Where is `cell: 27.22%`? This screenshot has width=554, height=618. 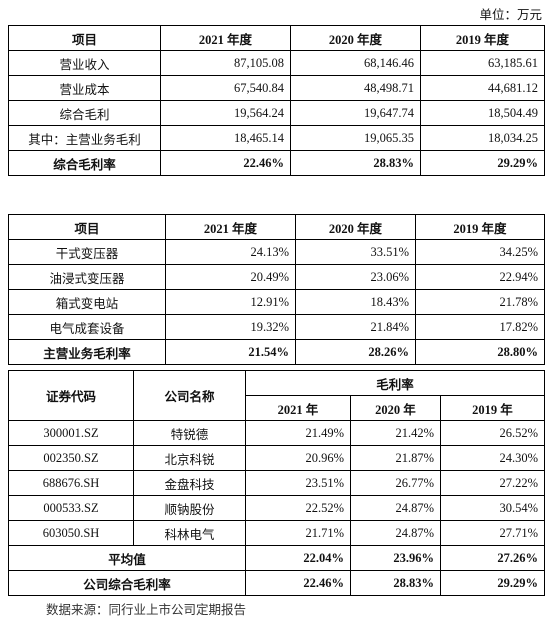
cell: 27.22% is located at coordinates (492, 483).